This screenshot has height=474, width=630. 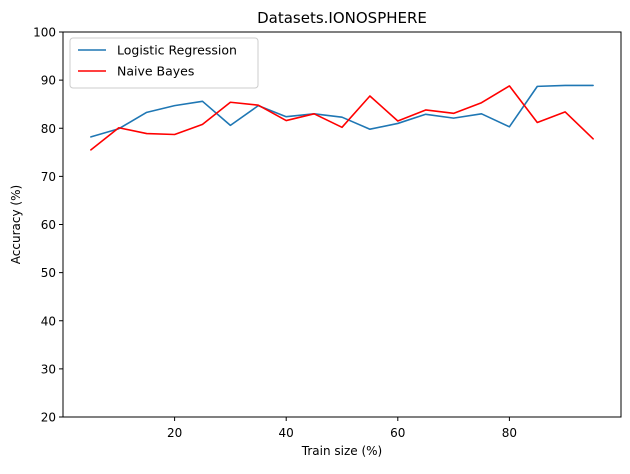 I want to click on y-tick-label: 50, so click(x=48, y=273).